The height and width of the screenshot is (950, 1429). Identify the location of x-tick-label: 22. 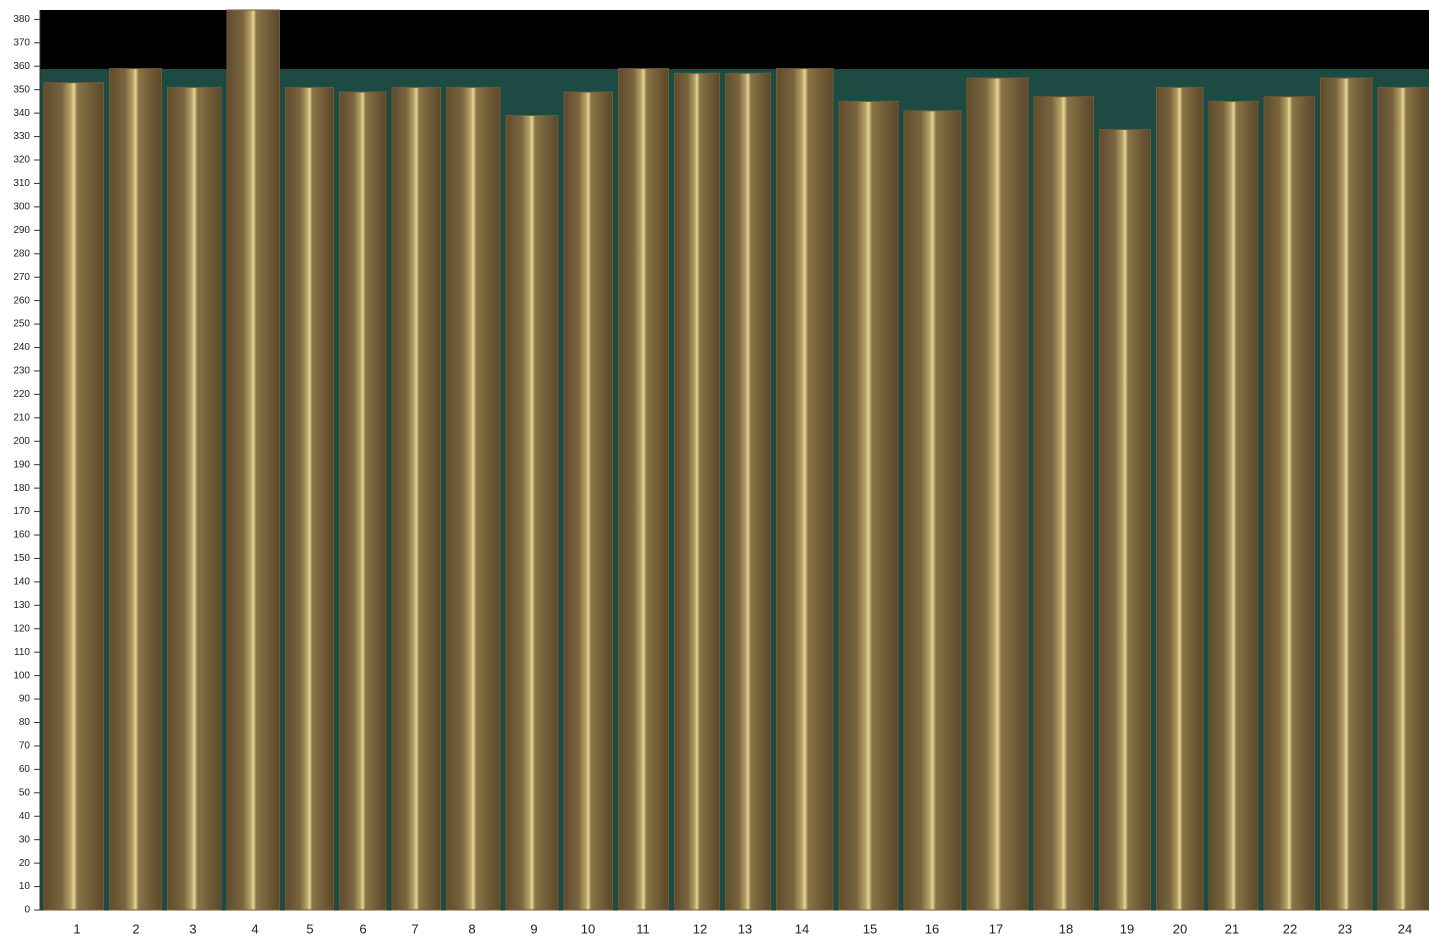
(1290, 928).